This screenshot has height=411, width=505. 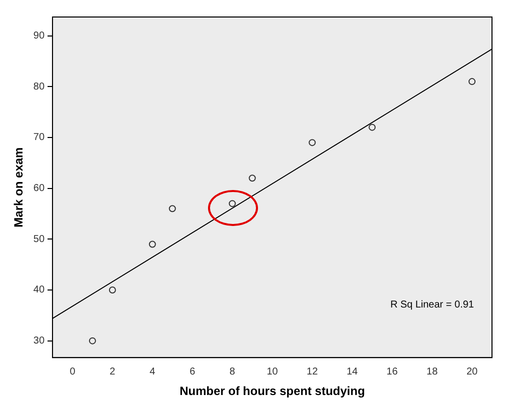 What do you see at coordinates (39, 86) in the screenshot?
I see `y-tick-label: 80` at bounding box center [39, 86].